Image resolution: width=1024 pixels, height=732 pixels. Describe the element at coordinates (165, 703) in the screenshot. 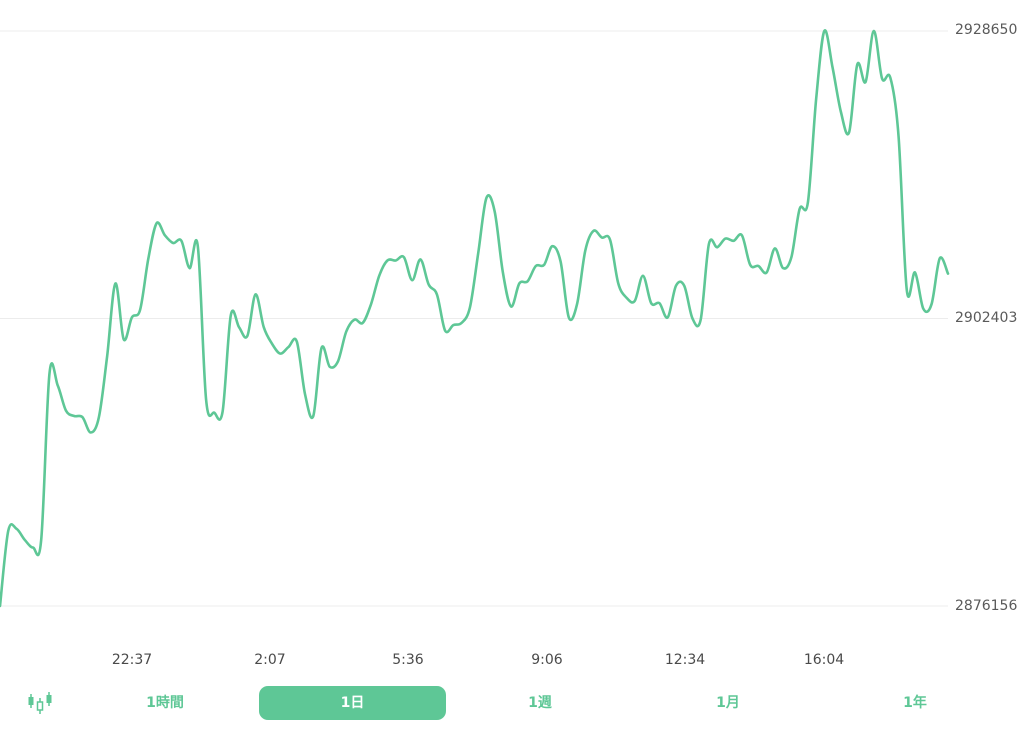

I see `tab-1-hour: 1時間` at that location.